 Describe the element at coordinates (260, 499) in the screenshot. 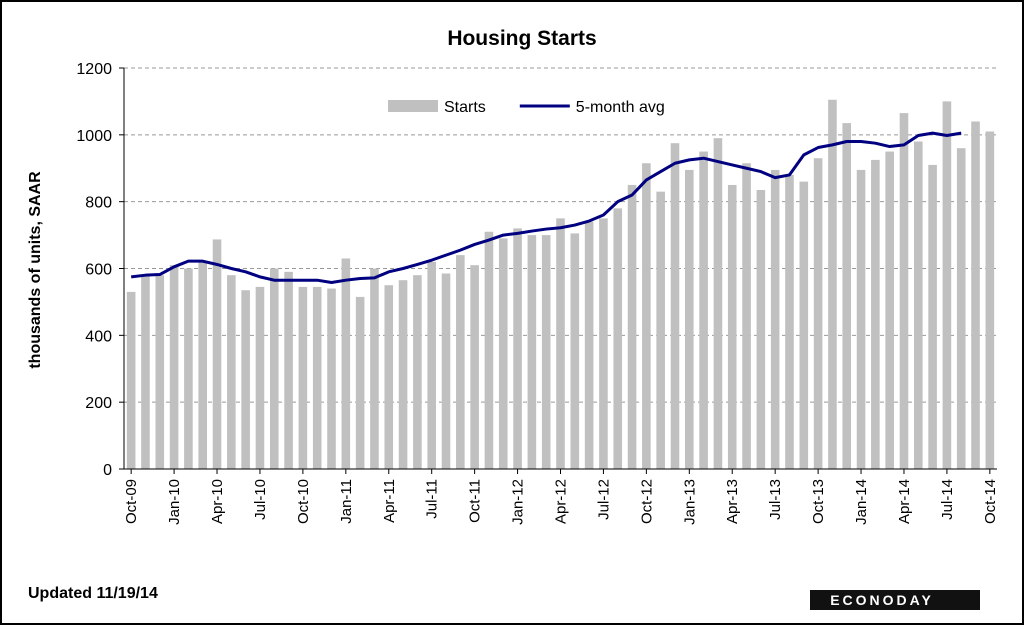

I see `x-tick-label: Jul-10` at that location.